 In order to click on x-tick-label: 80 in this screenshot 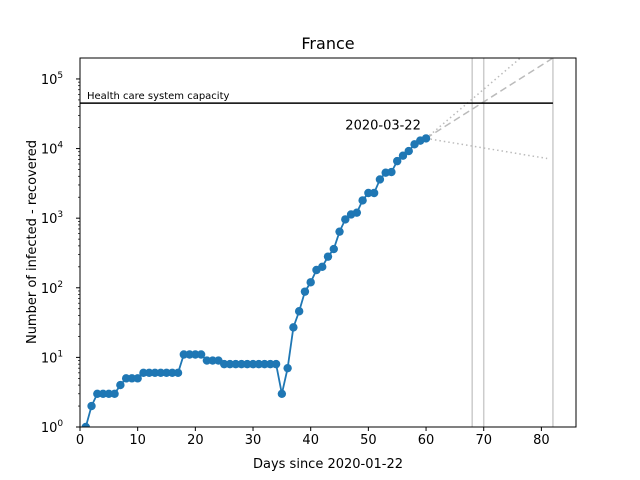, I will do `click(541, 440)`.